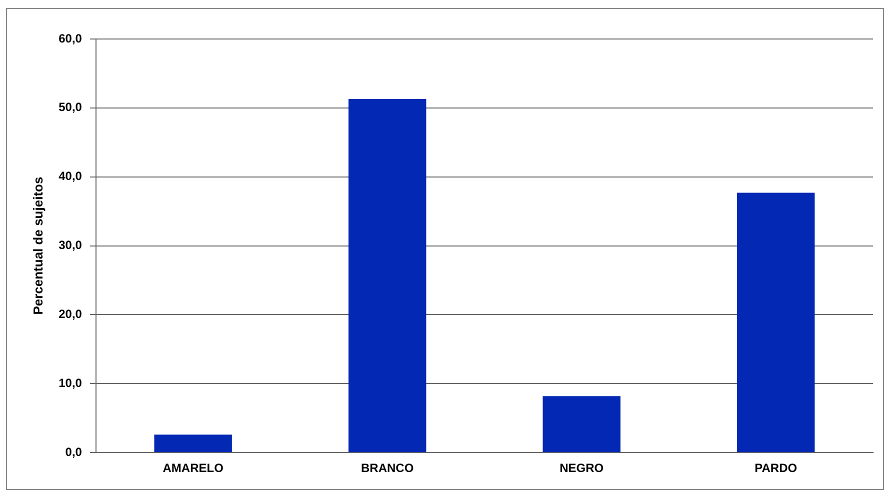 This screenshot has width=892, height=500. Describe the element at coordinates (70, 107) in the screenshot. I see `y-tick-label: 50,0` at that location.